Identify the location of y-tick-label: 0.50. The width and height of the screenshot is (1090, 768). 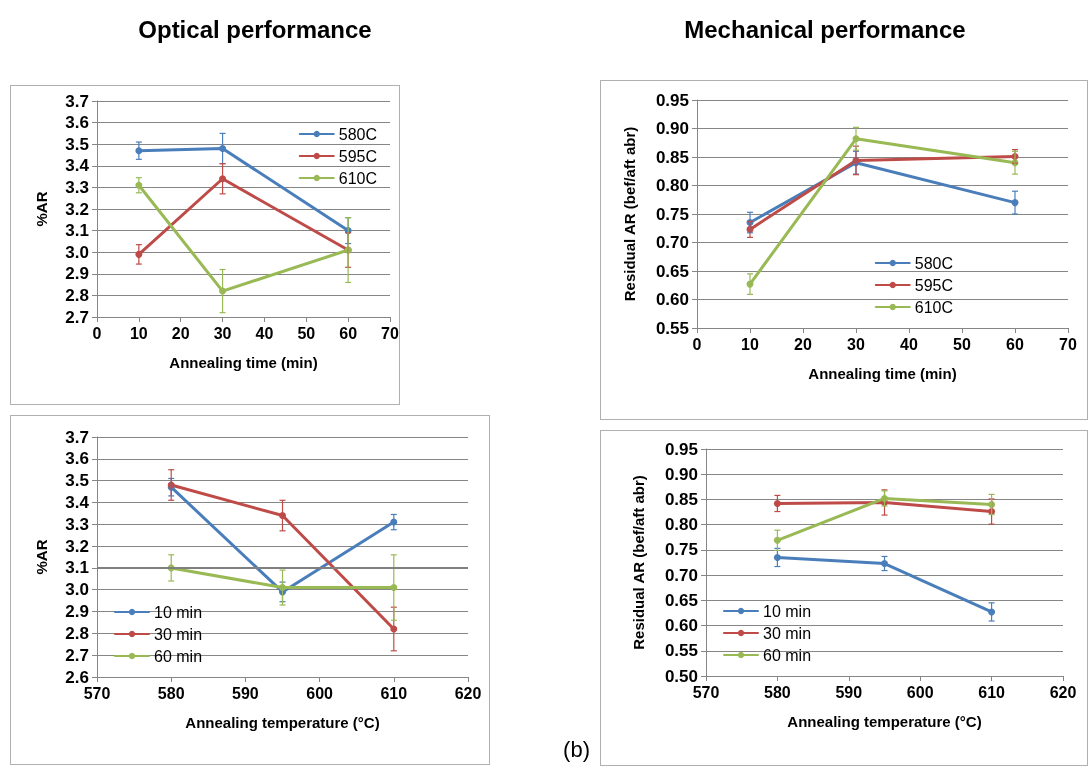
(681, 676).